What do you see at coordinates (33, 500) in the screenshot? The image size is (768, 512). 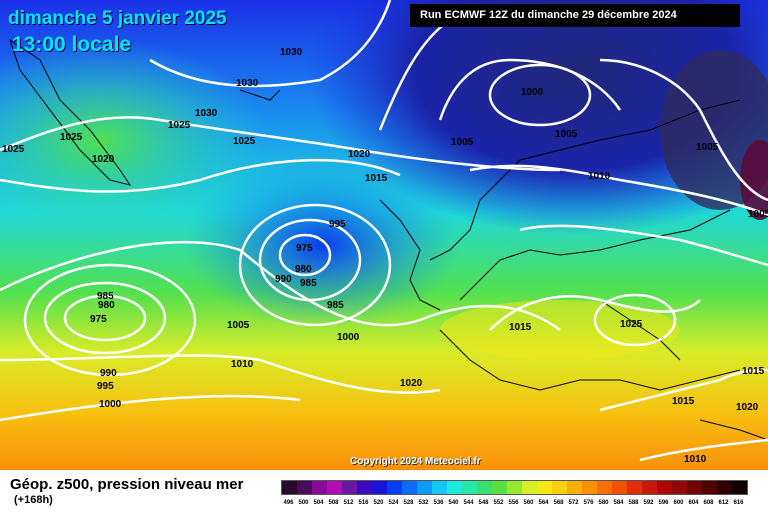 I see `legend-subtitle: (+168h)` at bounding box center [33, 500].